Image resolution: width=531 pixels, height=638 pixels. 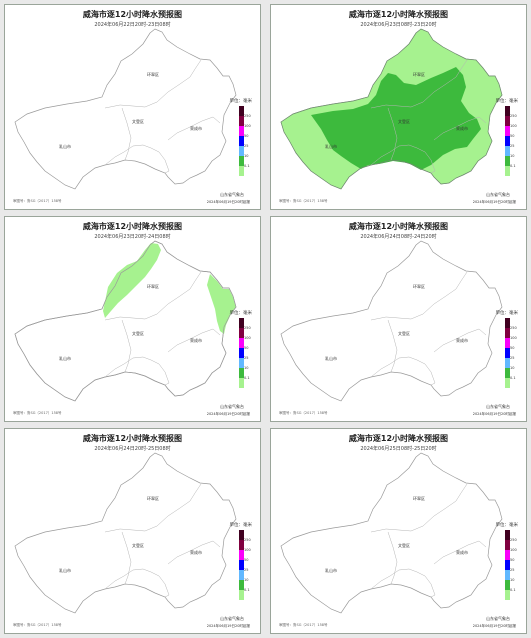 I want to click on panel-time-range: 2024年06月23日20时-24日08时, so click(x=132, y=237).